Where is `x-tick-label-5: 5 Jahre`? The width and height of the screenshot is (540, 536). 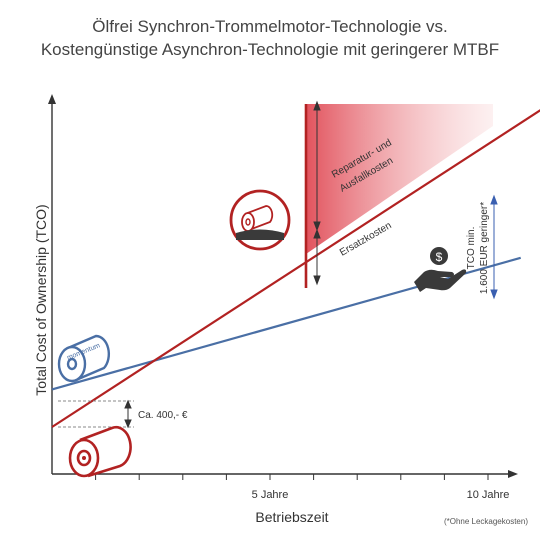 x-tick-label-5: 5 Jahre is located at coordinates (270, 495).